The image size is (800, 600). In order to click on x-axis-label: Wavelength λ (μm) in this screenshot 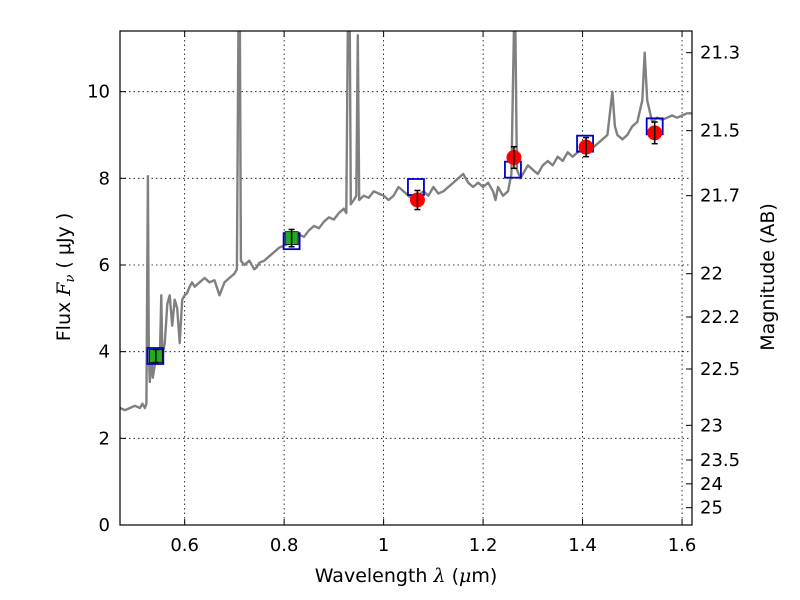, I will do `click(406, 576)`.